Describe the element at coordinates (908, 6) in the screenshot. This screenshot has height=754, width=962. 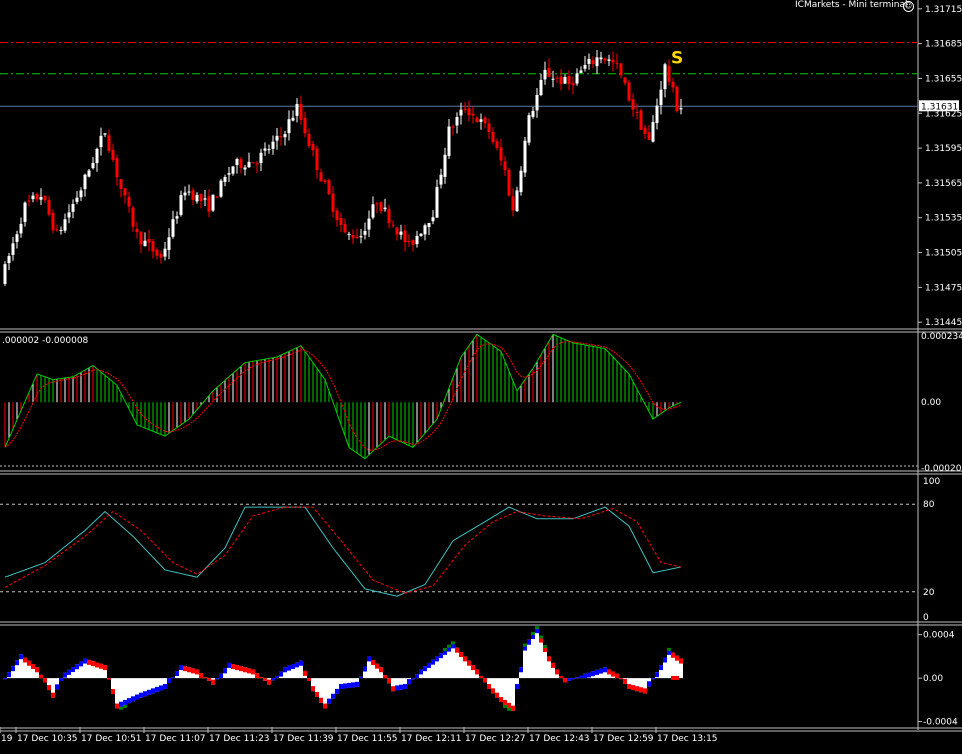
I see `smiley-icon: ☺` at that location.